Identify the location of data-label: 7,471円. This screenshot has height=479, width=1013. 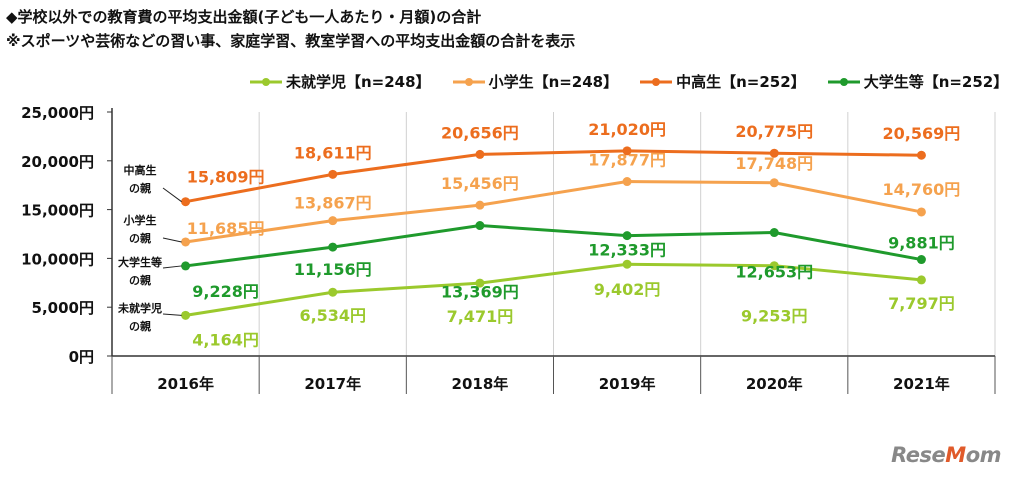
(480, 316).